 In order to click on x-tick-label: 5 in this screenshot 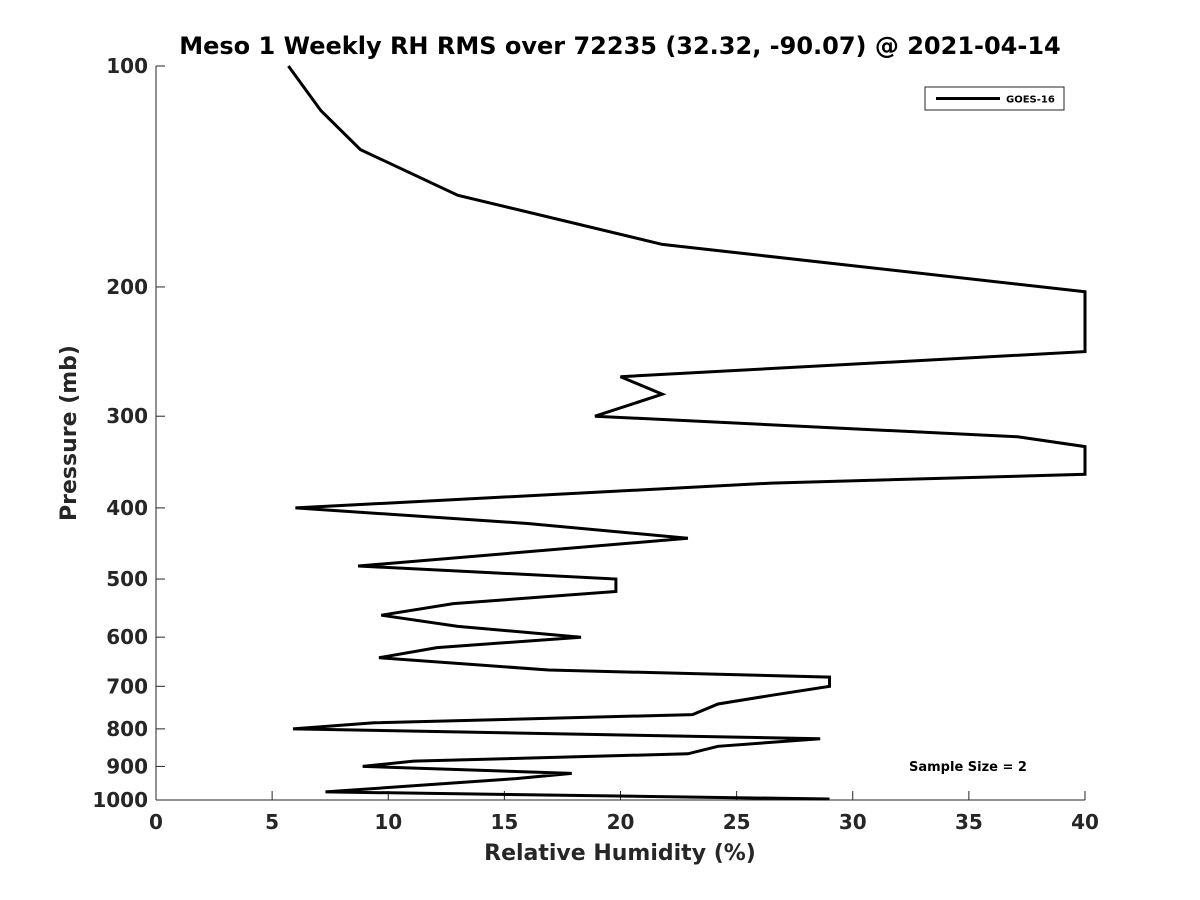, I will do `click(272, 822)`.